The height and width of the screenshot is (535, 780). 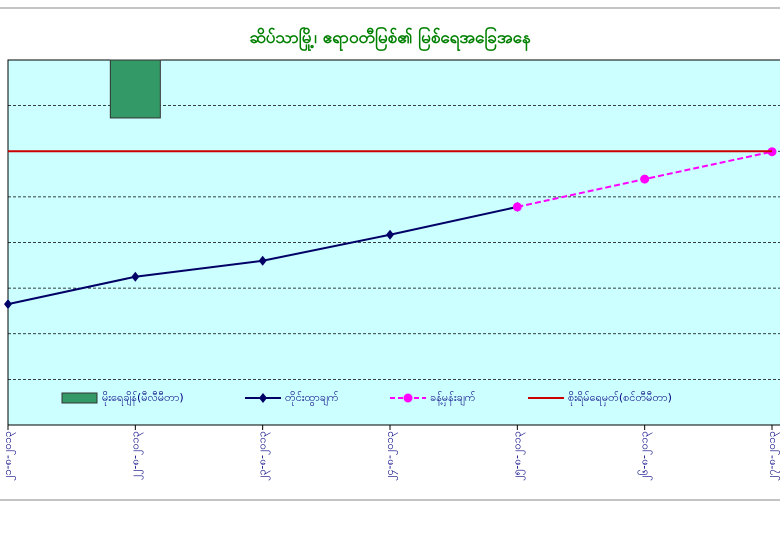 What do you see at coordinates (135, 89) in the screenshot?
I see `bar` at bounding box center [135, 89].